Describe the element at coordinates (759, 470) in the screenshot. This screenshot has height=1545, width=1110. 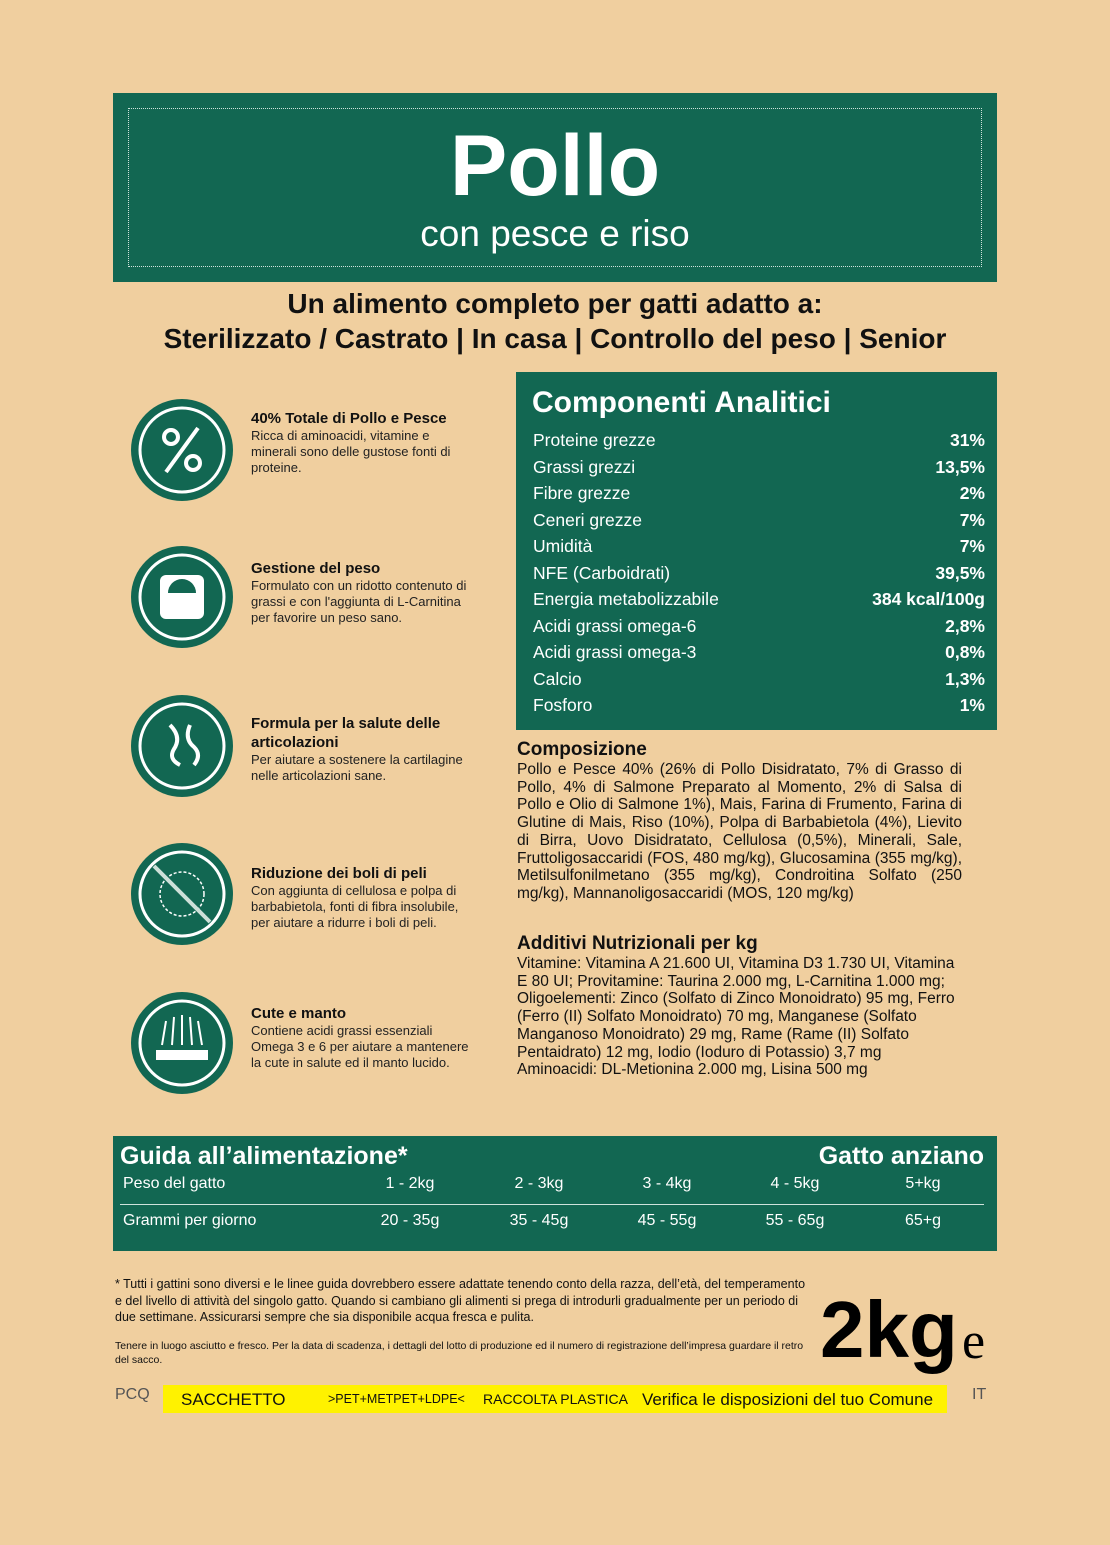
I see `analytics-row: Grassi grezzi 13,5%` at that location.